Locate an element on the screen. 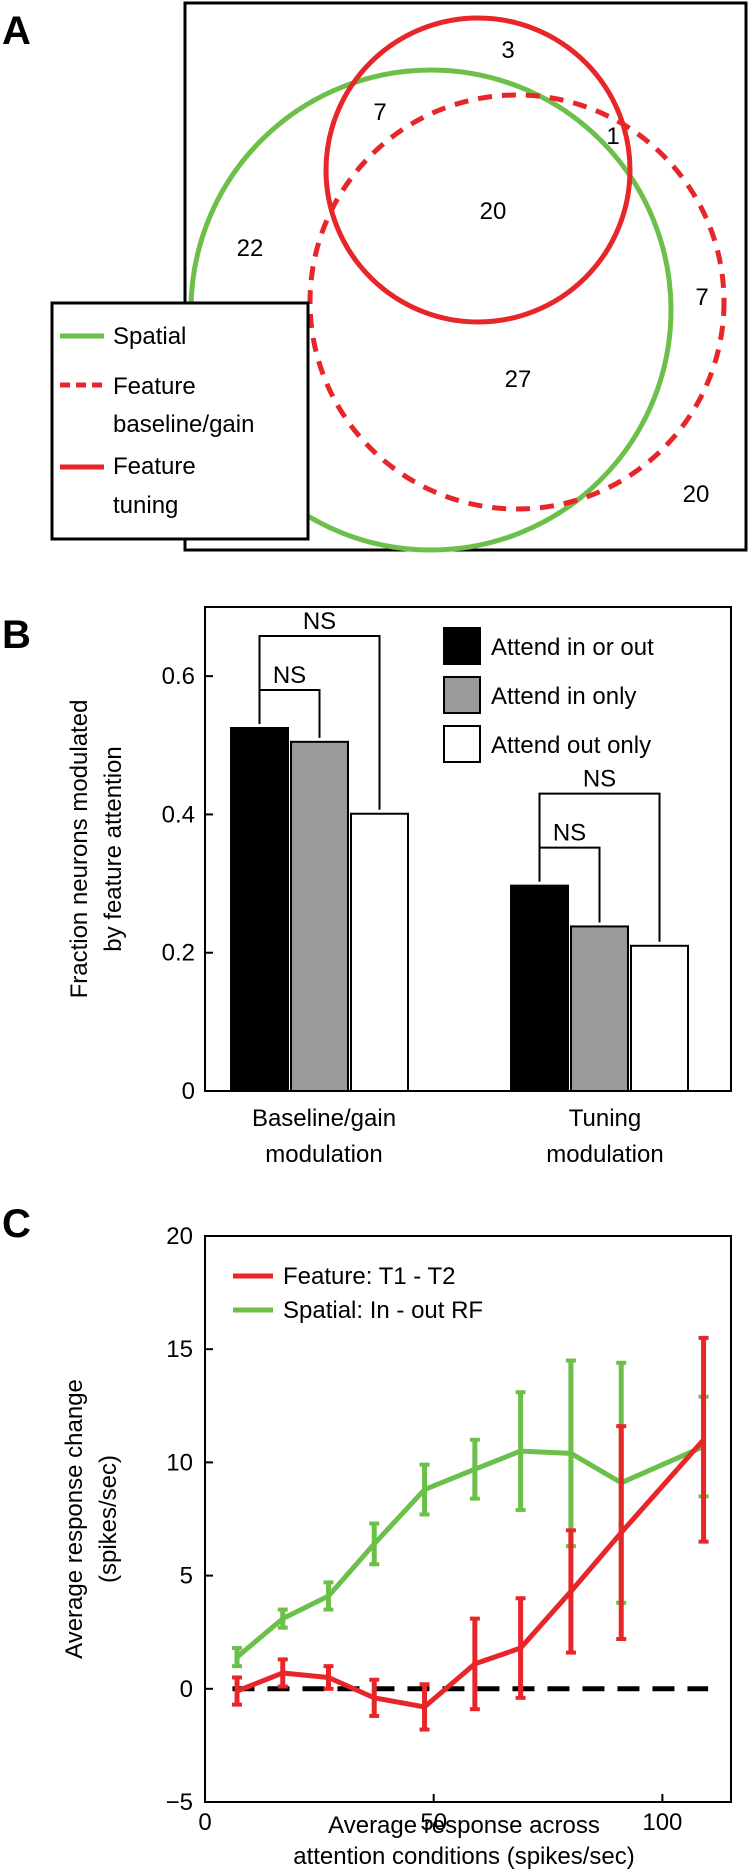 The height and width of the screenshot is (1869, 750). panel-b-ylabel-1: Fraction neurons modulated is located at coordinates (79, 849).